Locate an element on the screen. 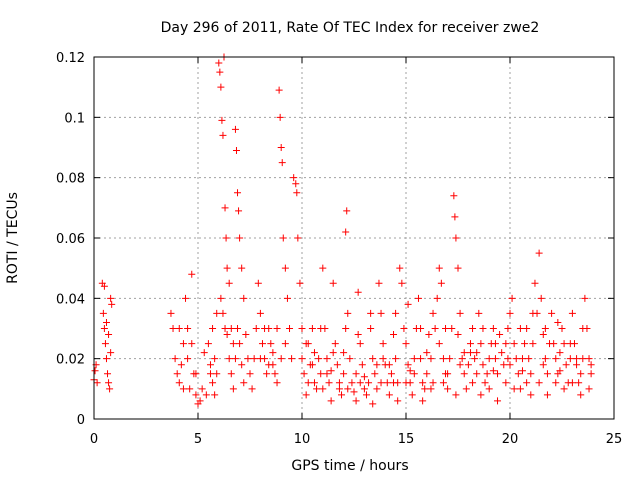 The height and width of the screenshot is (480, 640). y-axis-label: ROTI / TECUs is located at coordinates (13, 238).